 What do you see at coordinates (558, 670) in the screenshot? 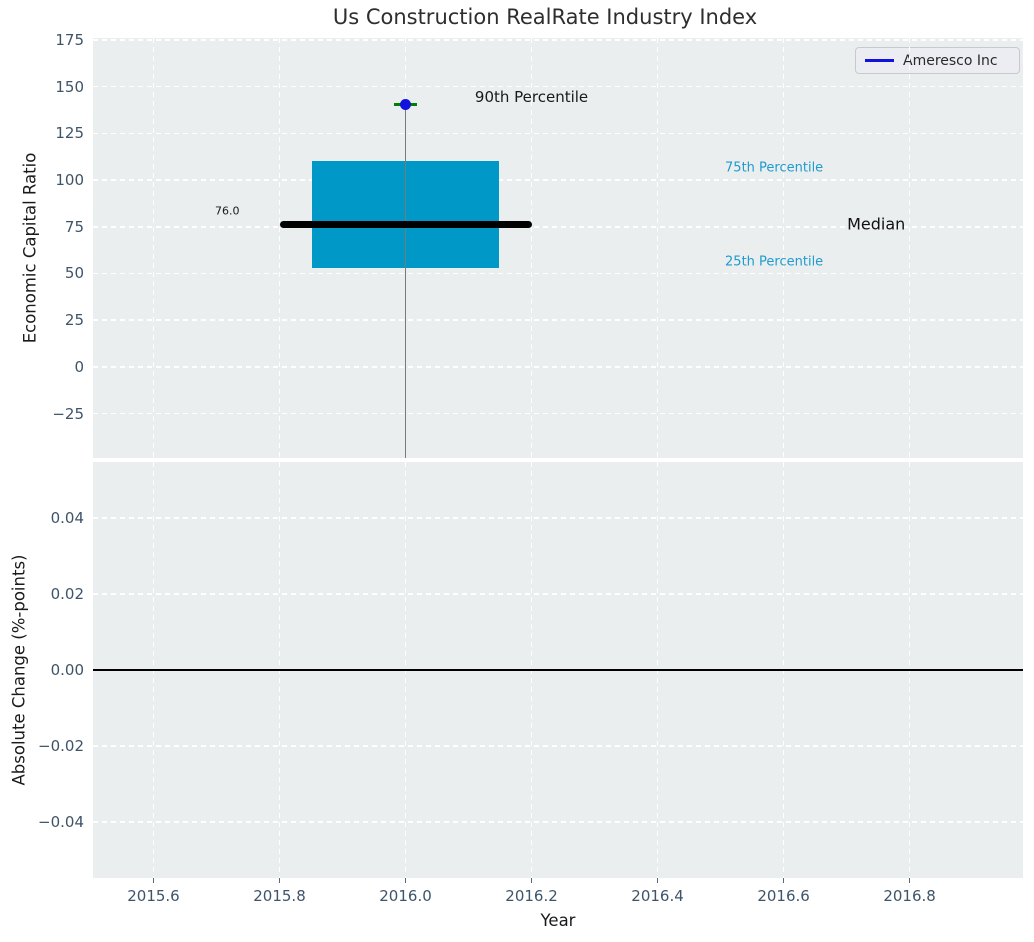
I see `zero-line` at bounding box center [558, 670].